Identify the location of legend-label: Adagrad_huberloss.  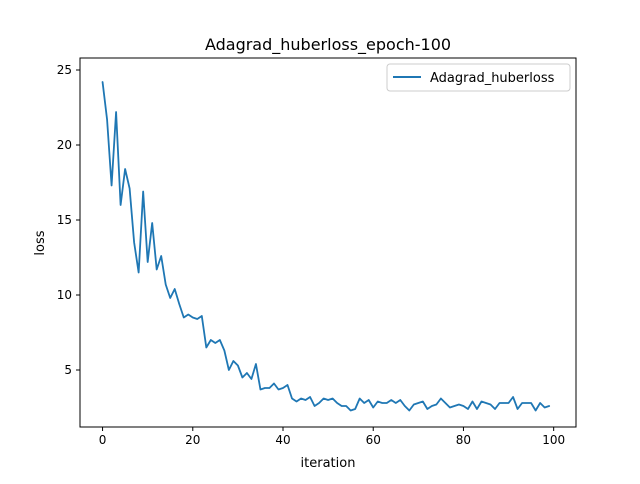
(492, 78).